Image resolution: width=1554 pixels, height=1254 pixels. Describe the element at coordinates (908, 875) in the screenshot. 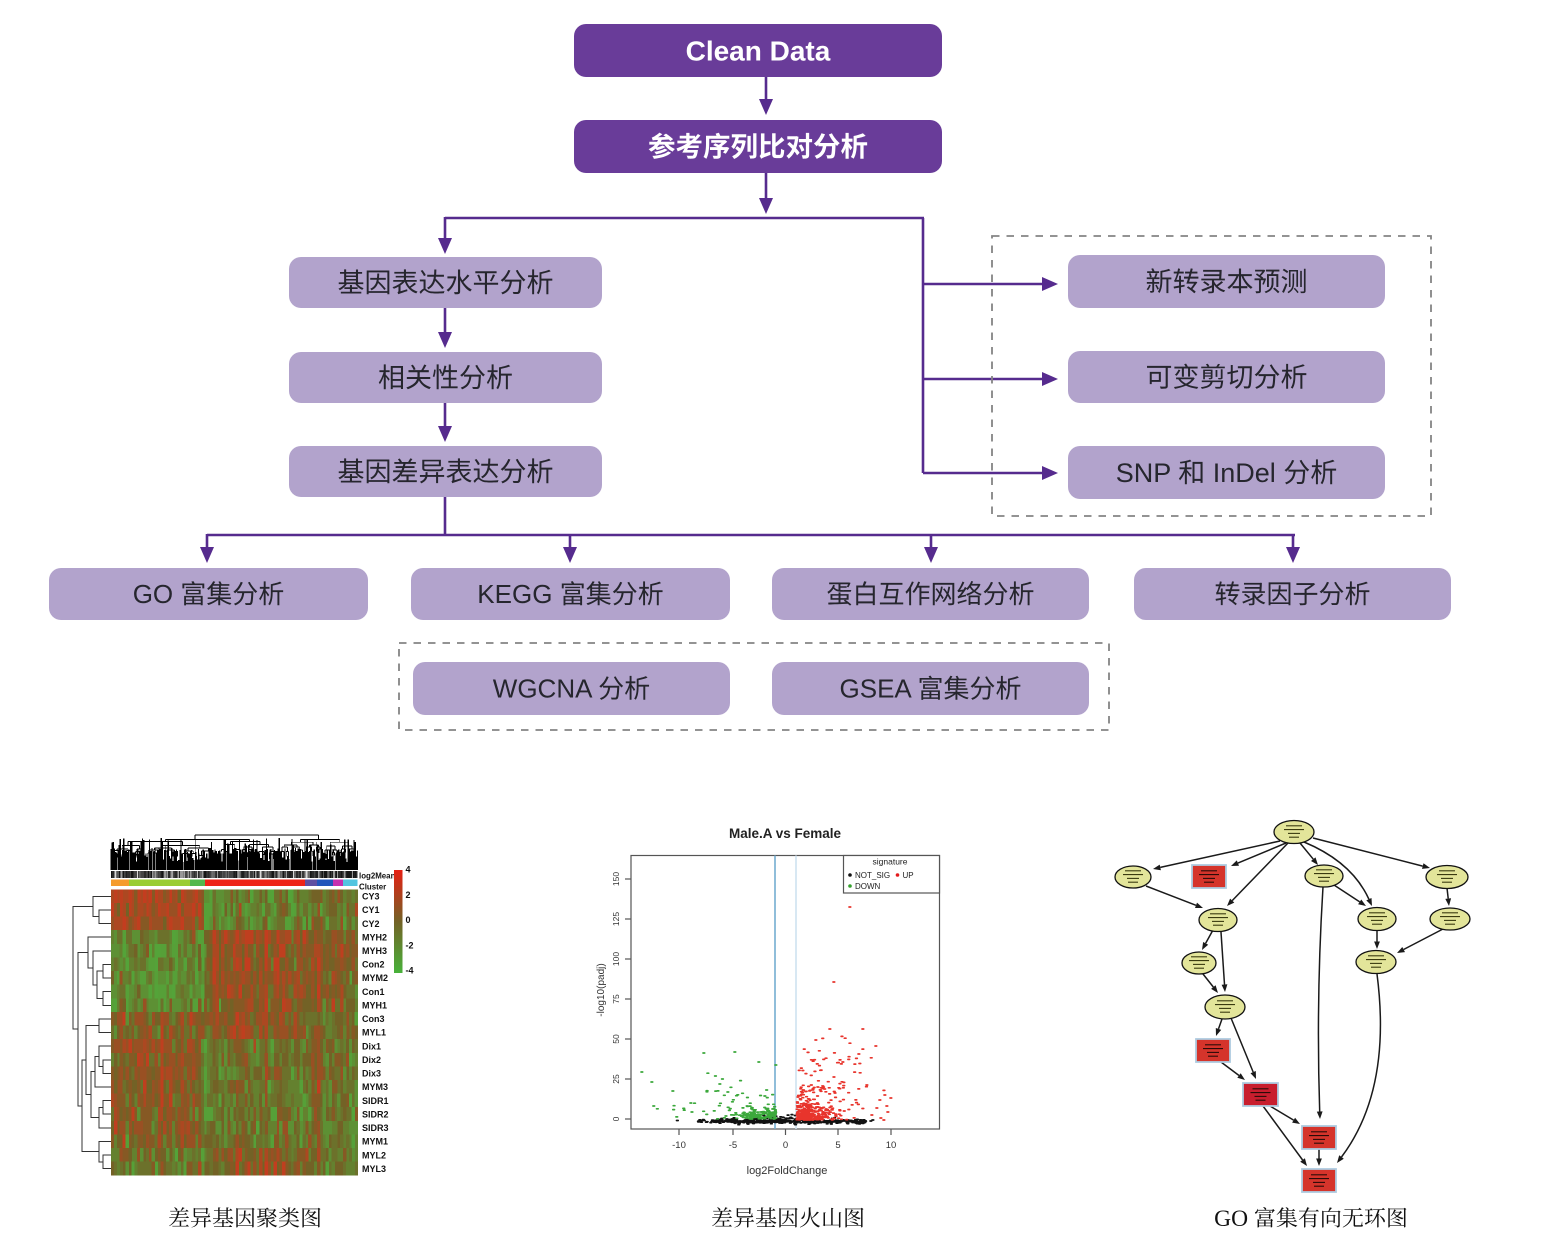

I see `svg-text: UP` at that location.